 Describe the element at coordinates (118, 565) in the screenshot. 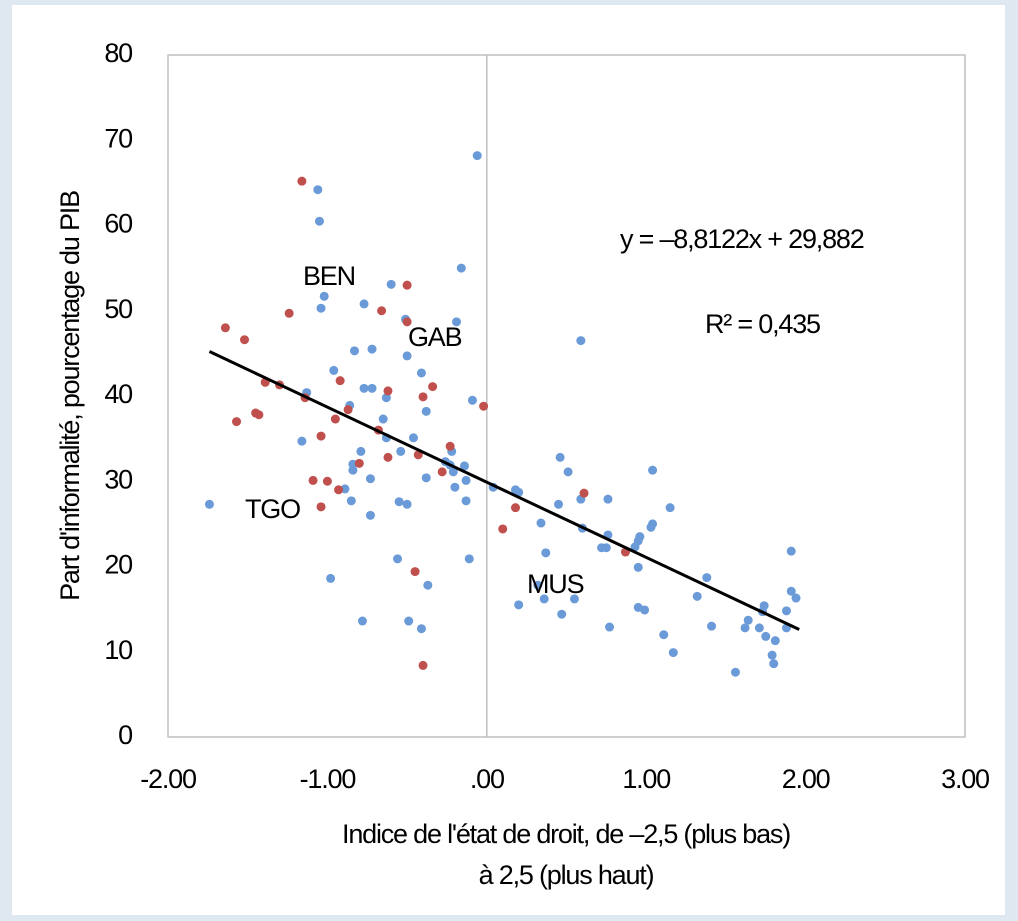

I see `y-tick-label: 20` at that location.